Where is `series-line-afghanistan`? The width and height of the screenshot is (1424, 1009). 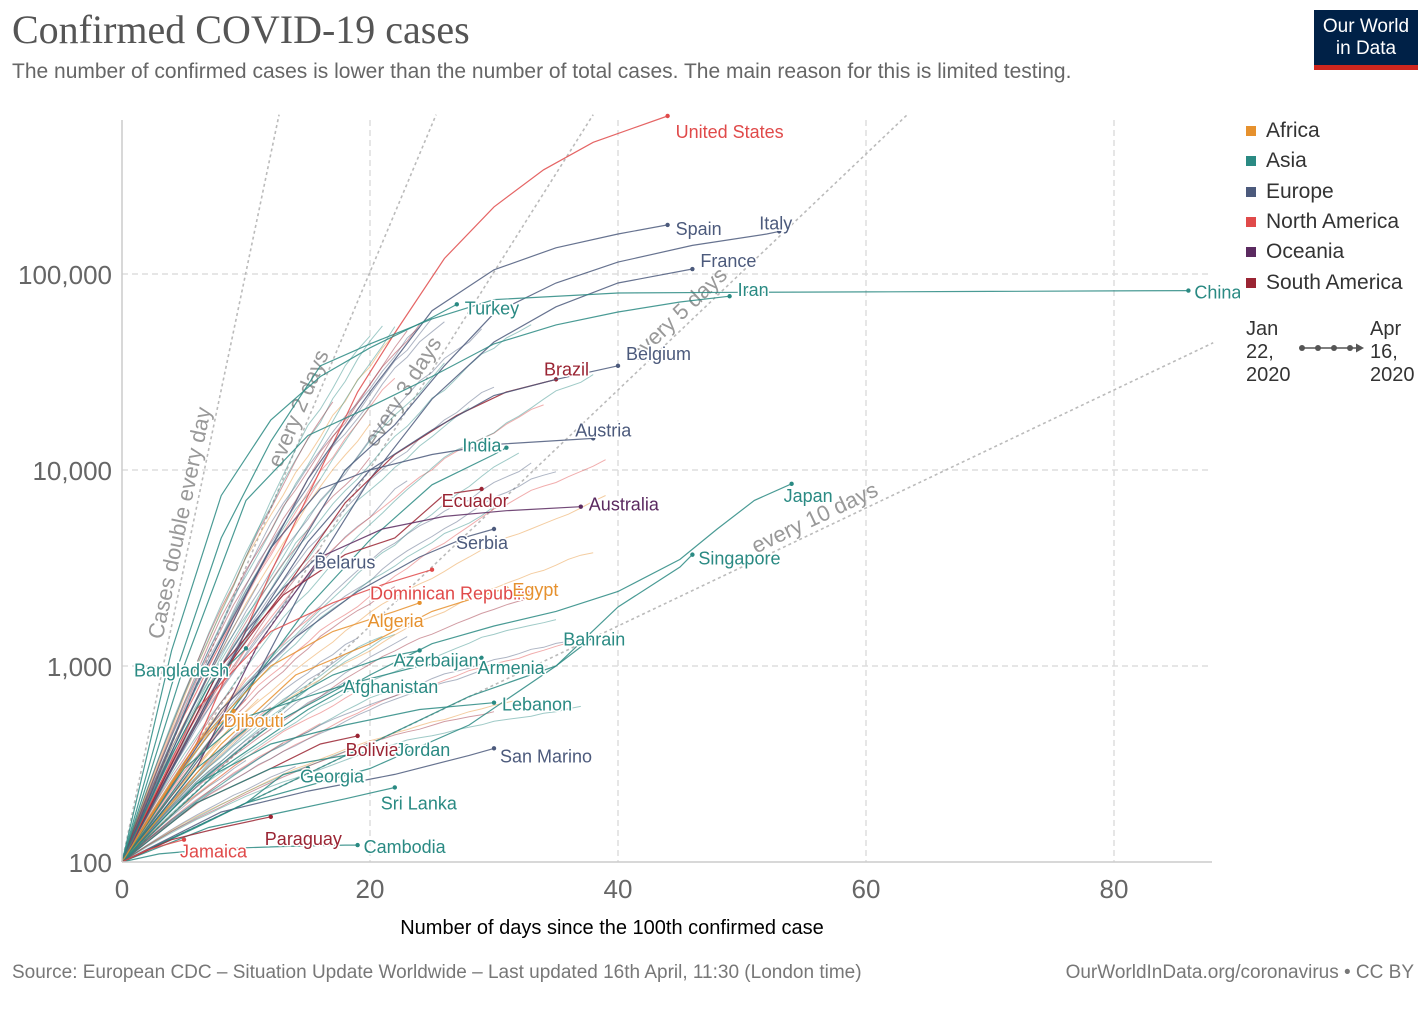
series-line-afghanistan is located at coordinates (233, 773).